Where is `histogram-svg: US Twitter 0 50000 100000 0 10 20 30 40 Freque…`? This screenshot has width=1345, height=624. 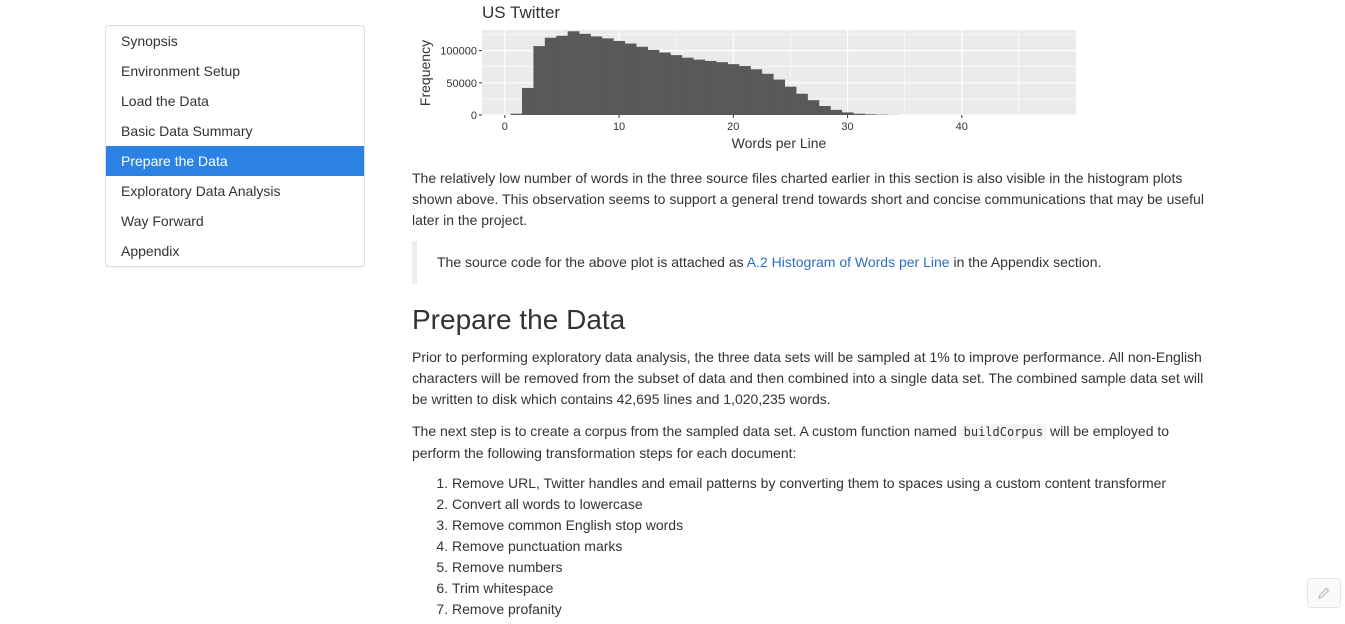 histogram-svg: US Twitter 0 50000 100000 0 10 20 30 40 Freque… is located at coordinates (746, 77).